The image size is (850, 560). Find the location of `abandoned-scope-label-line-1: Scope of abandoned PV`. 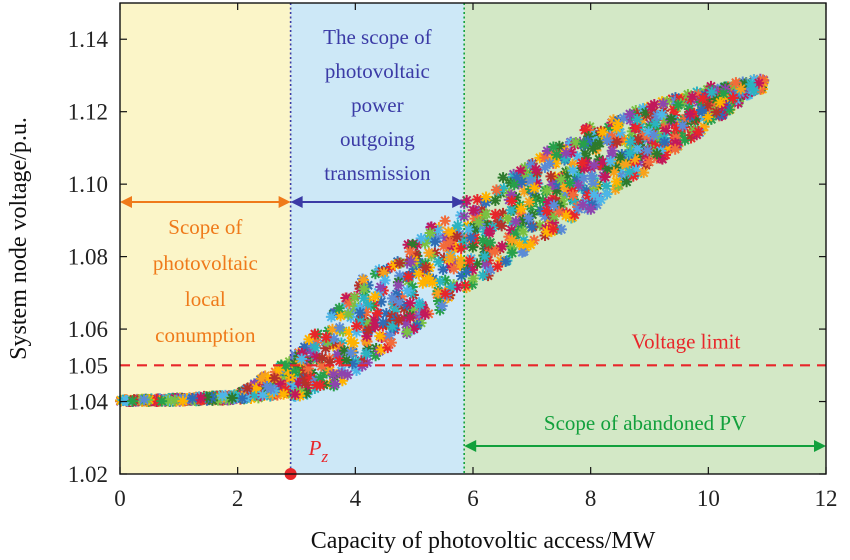

abandoned-scope-label-line-1: Scope of abandoned PV is located at coordinates (645, 423).